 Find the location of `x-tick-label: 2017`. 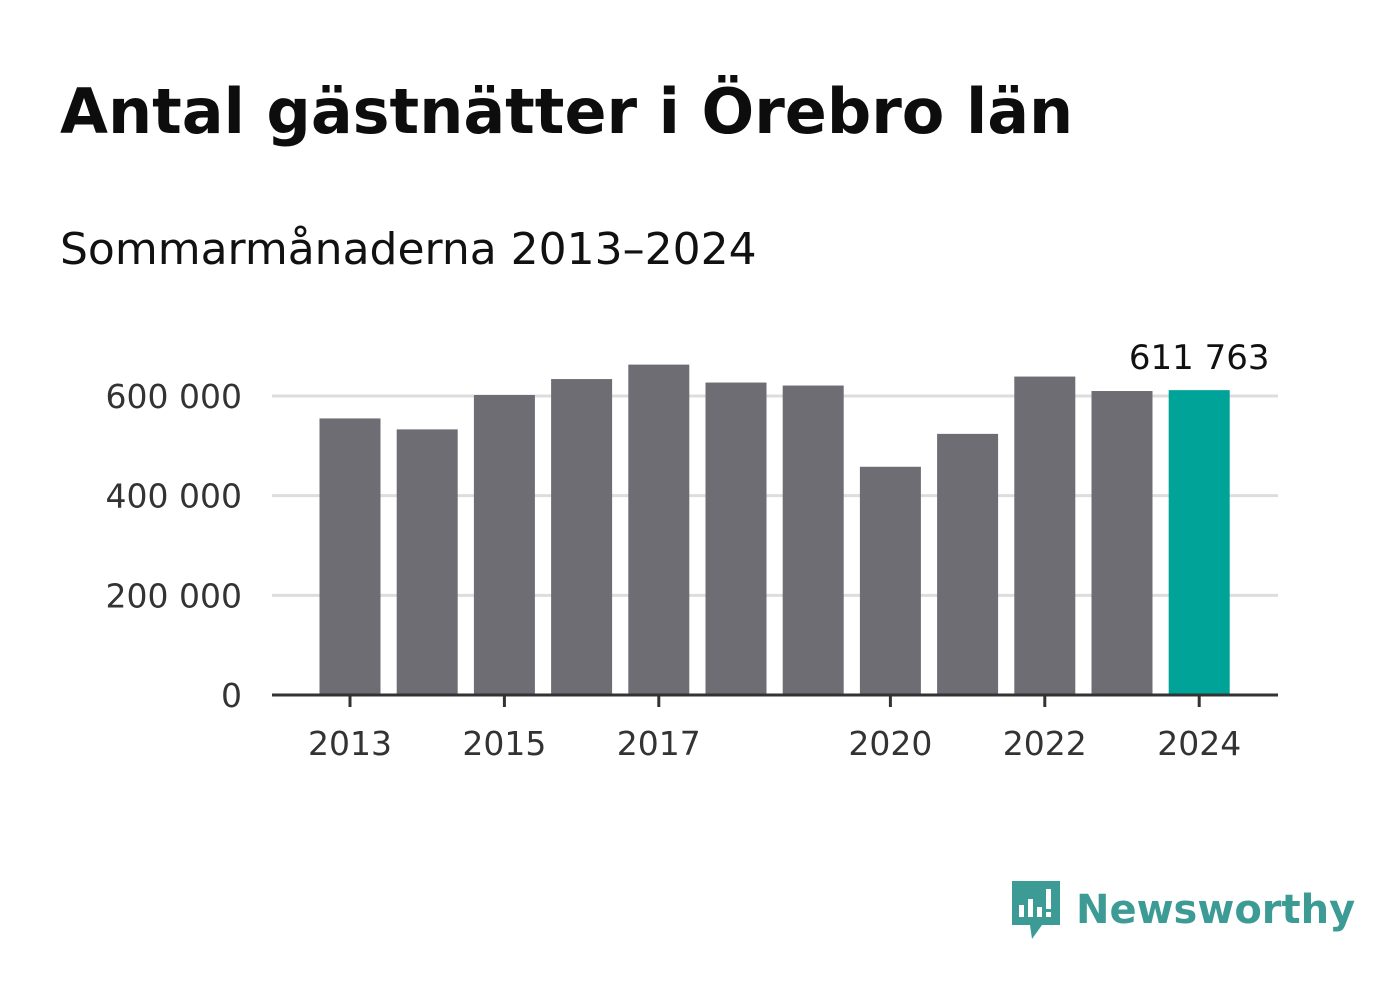

x-tick-label: 2017 is located at coordinates (659, 743).